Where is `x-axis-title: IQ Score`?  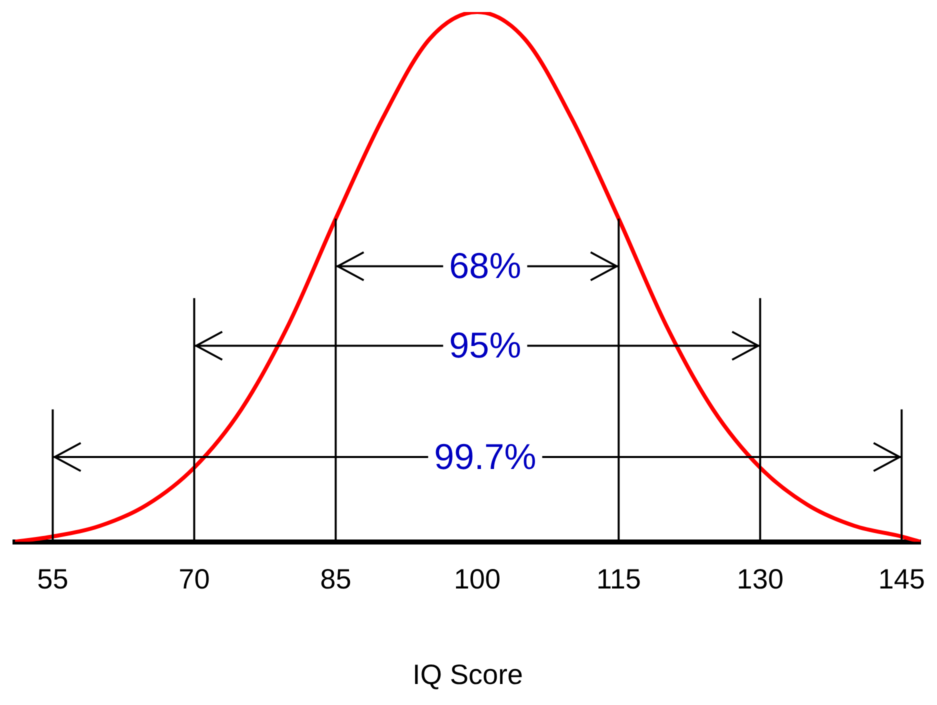 x-axis-title: IQ Score is located at coordinates (467, 674).